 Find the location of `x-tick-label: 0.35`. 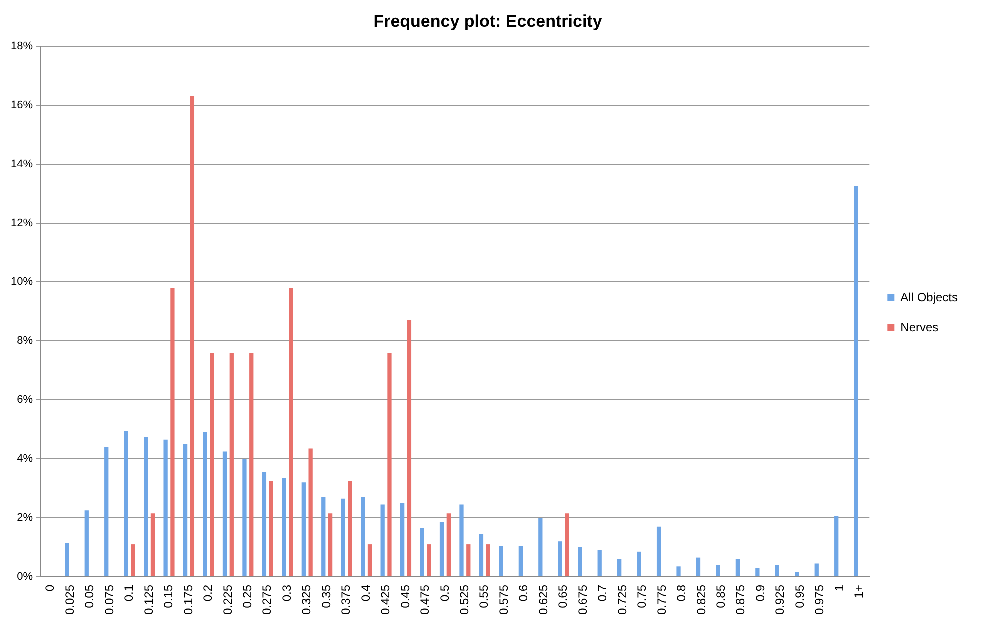

x-tick-label: 0.35 is located at coordinates (326, 596).